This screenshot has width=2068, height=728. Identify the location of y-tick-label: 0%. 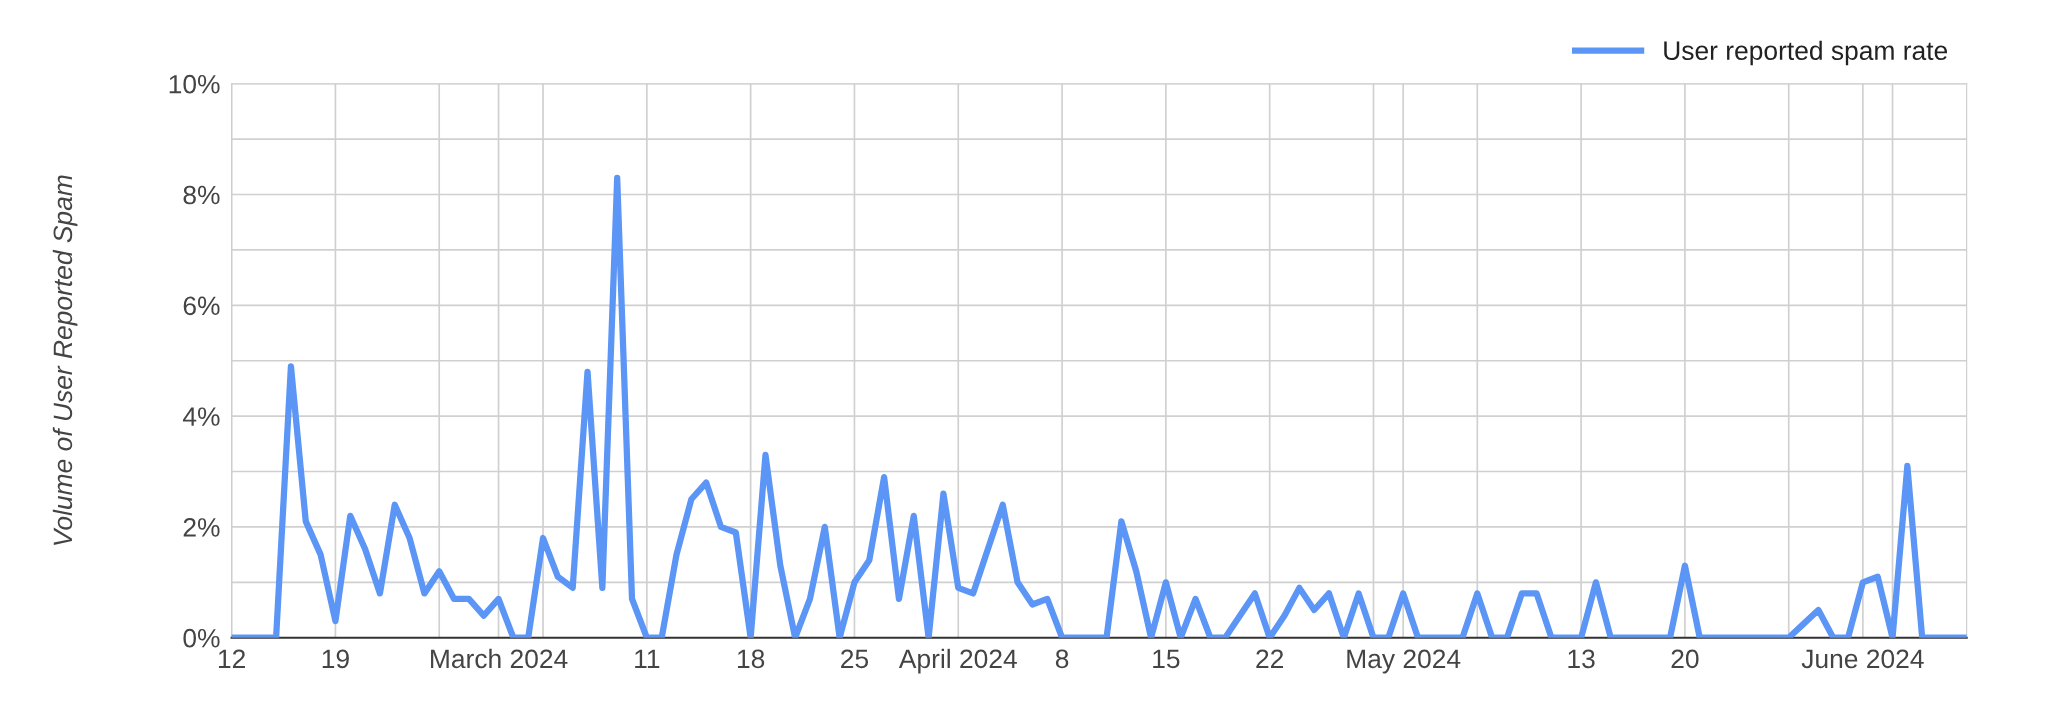
(201, 638).